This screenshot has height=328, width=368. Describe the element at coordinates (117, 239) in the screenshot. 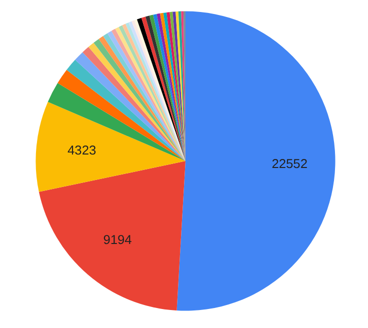

I see `data-label: 9194` at that location.